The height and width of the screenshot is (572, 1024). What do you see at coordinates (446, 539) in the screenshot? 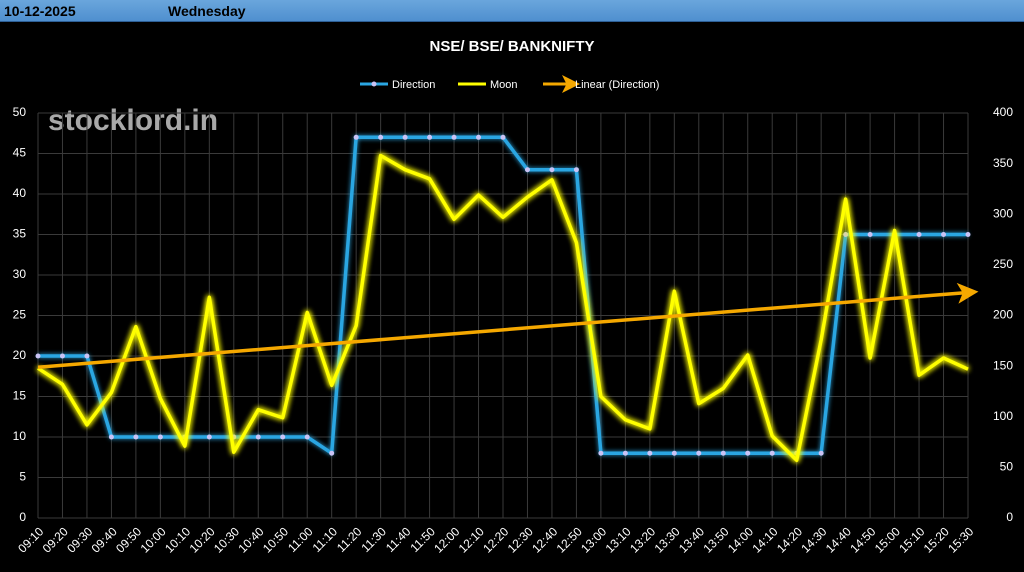
I see `x-tick-label: 12:00` at bounding box center [446, 539].